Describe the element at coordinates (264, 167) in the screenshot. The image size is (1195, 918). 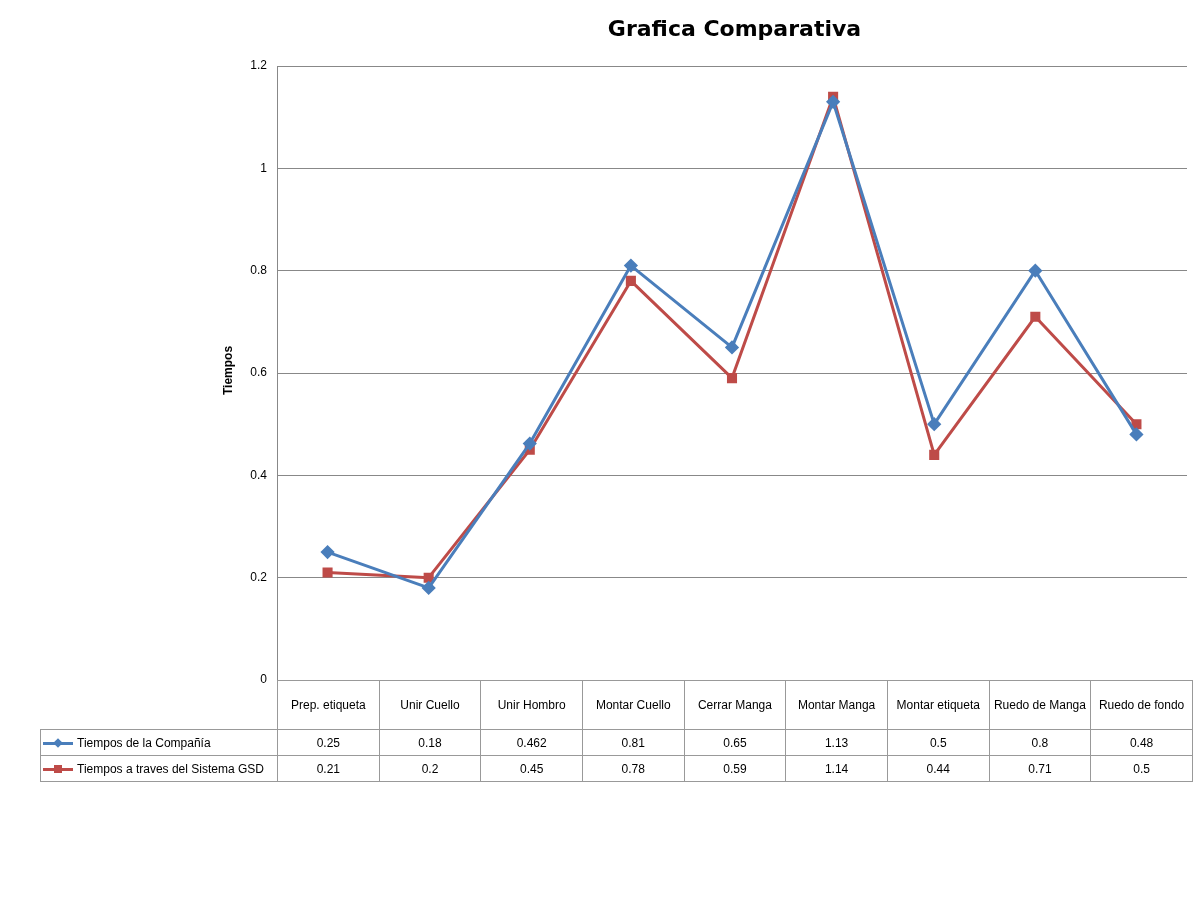
I see `y-tick-label: 1` at that location.